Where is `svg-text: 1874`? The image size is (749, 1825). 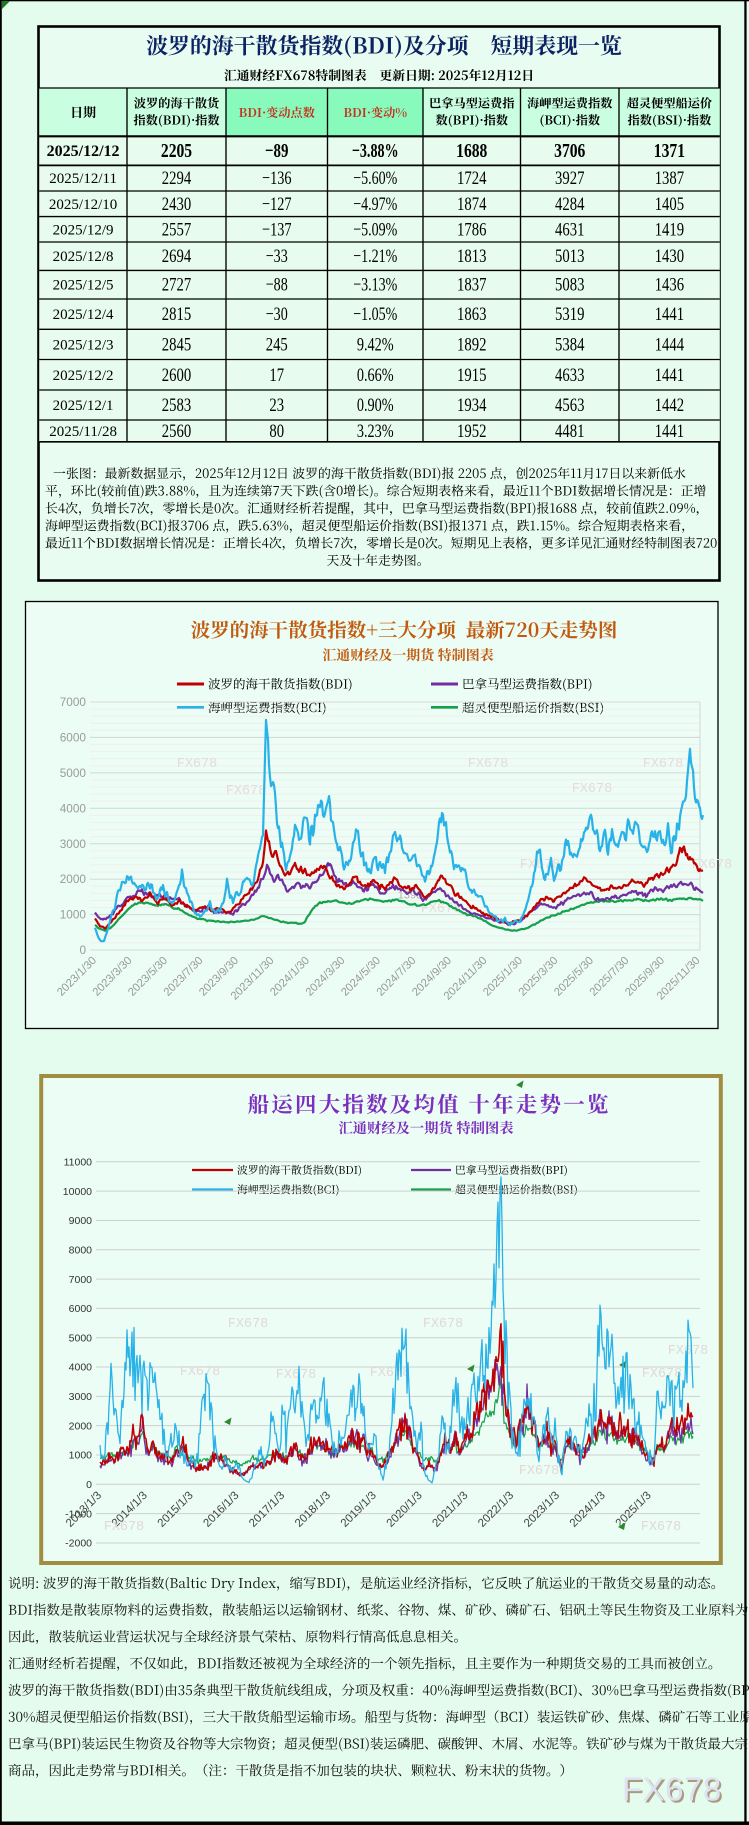
svg-text: 1874 is located at coordinates (472, 204).